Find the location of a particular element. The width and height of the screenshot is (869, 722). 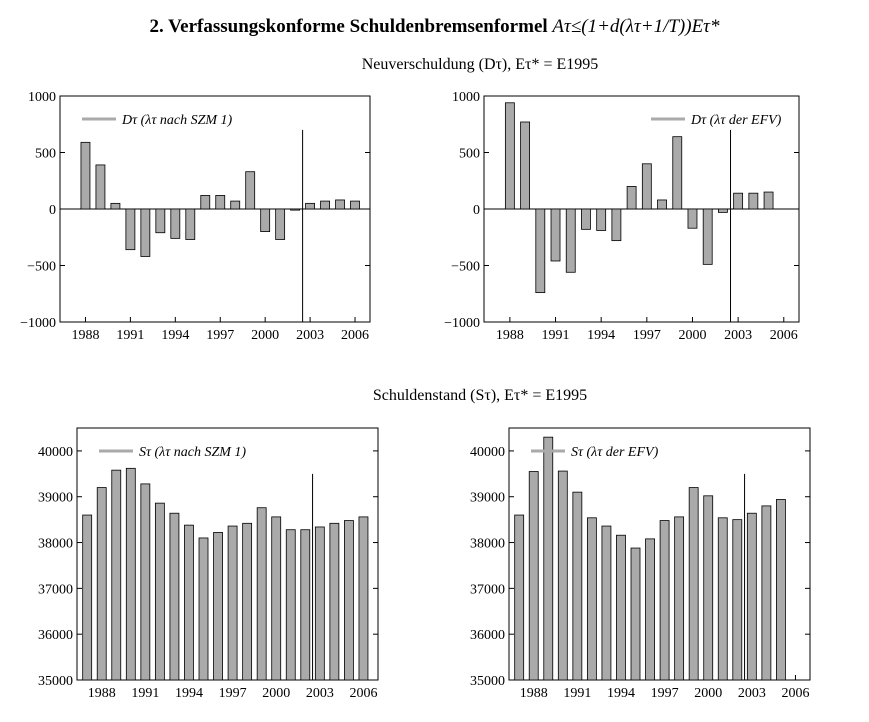

y-tick-label: 40000 is located at coordinates (487, 452).